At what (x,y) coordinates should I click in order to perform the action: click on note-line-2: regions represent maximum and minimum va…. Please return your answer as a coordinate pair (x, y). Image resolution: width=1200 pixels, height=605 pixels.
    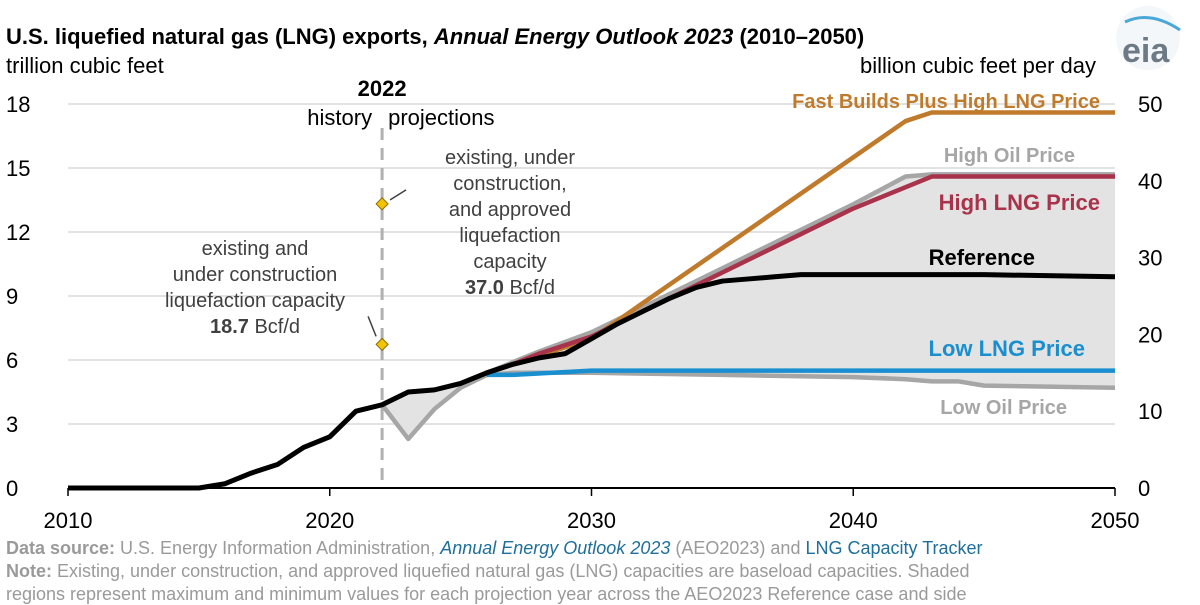
    Looking at the image, I should click on (486, 594).